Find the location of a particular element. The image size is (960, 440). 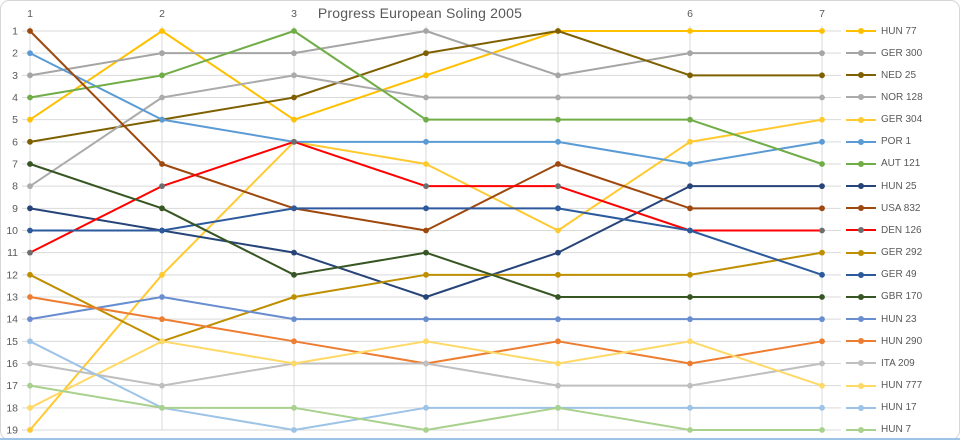

legend-label: GER 300 is located at coordinates (902, 53).